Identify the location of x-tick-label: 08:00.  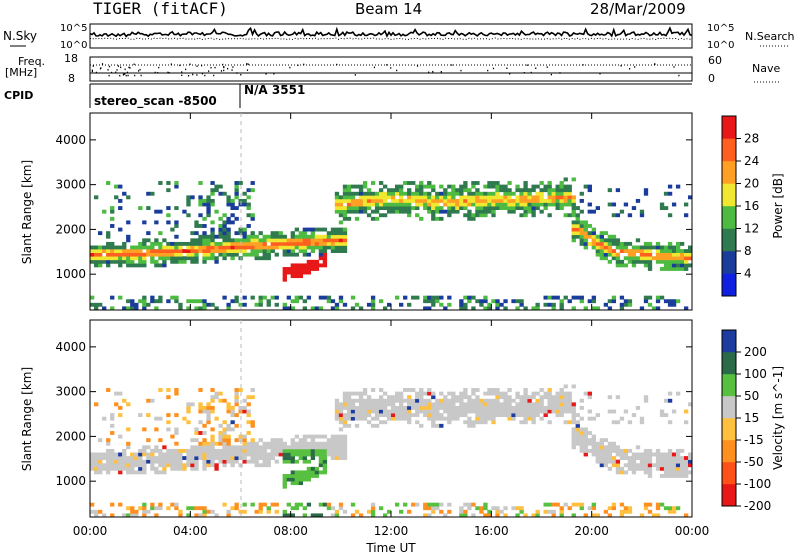
(290, 531).